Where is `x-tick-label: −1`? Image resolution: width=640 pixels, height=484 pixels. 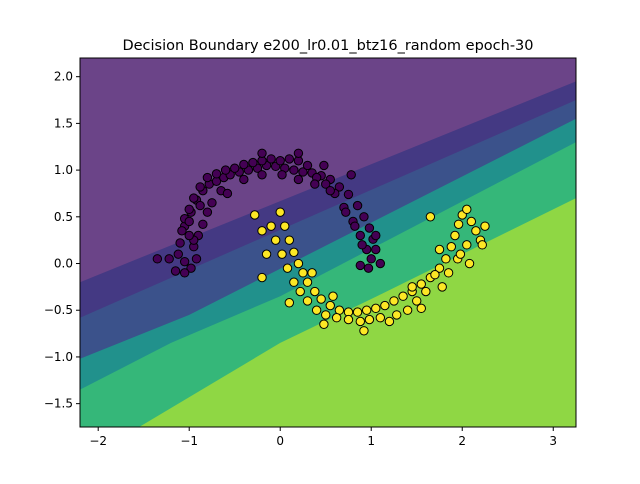 x-tick-label: −1 is located at coordinates (189, 441).